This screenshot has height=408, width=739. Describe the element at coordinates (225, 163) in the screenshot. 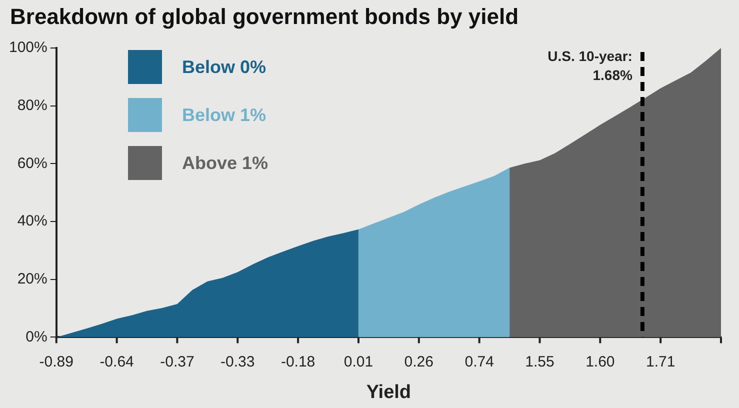

I see `legend-label: Above 1%` at that location.